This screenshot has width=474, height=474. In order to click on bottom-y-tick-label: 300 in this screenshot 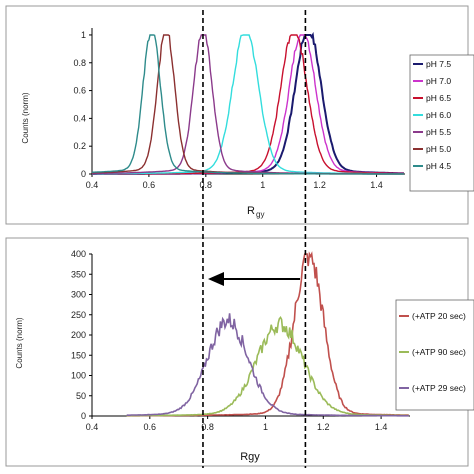, I will do `click(78, 295)`.